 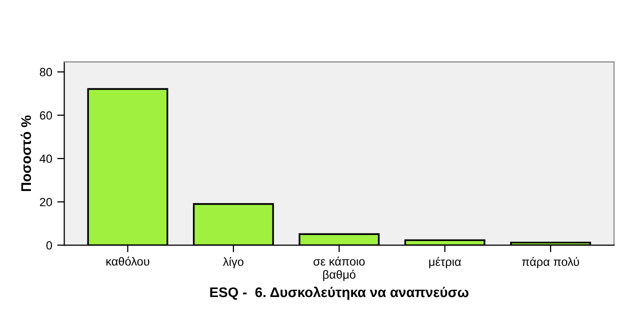 What do you see at coordinates (46, 72) in the screenshot?
I see `y-tick-label: 80` at bounding box center [46, 72].